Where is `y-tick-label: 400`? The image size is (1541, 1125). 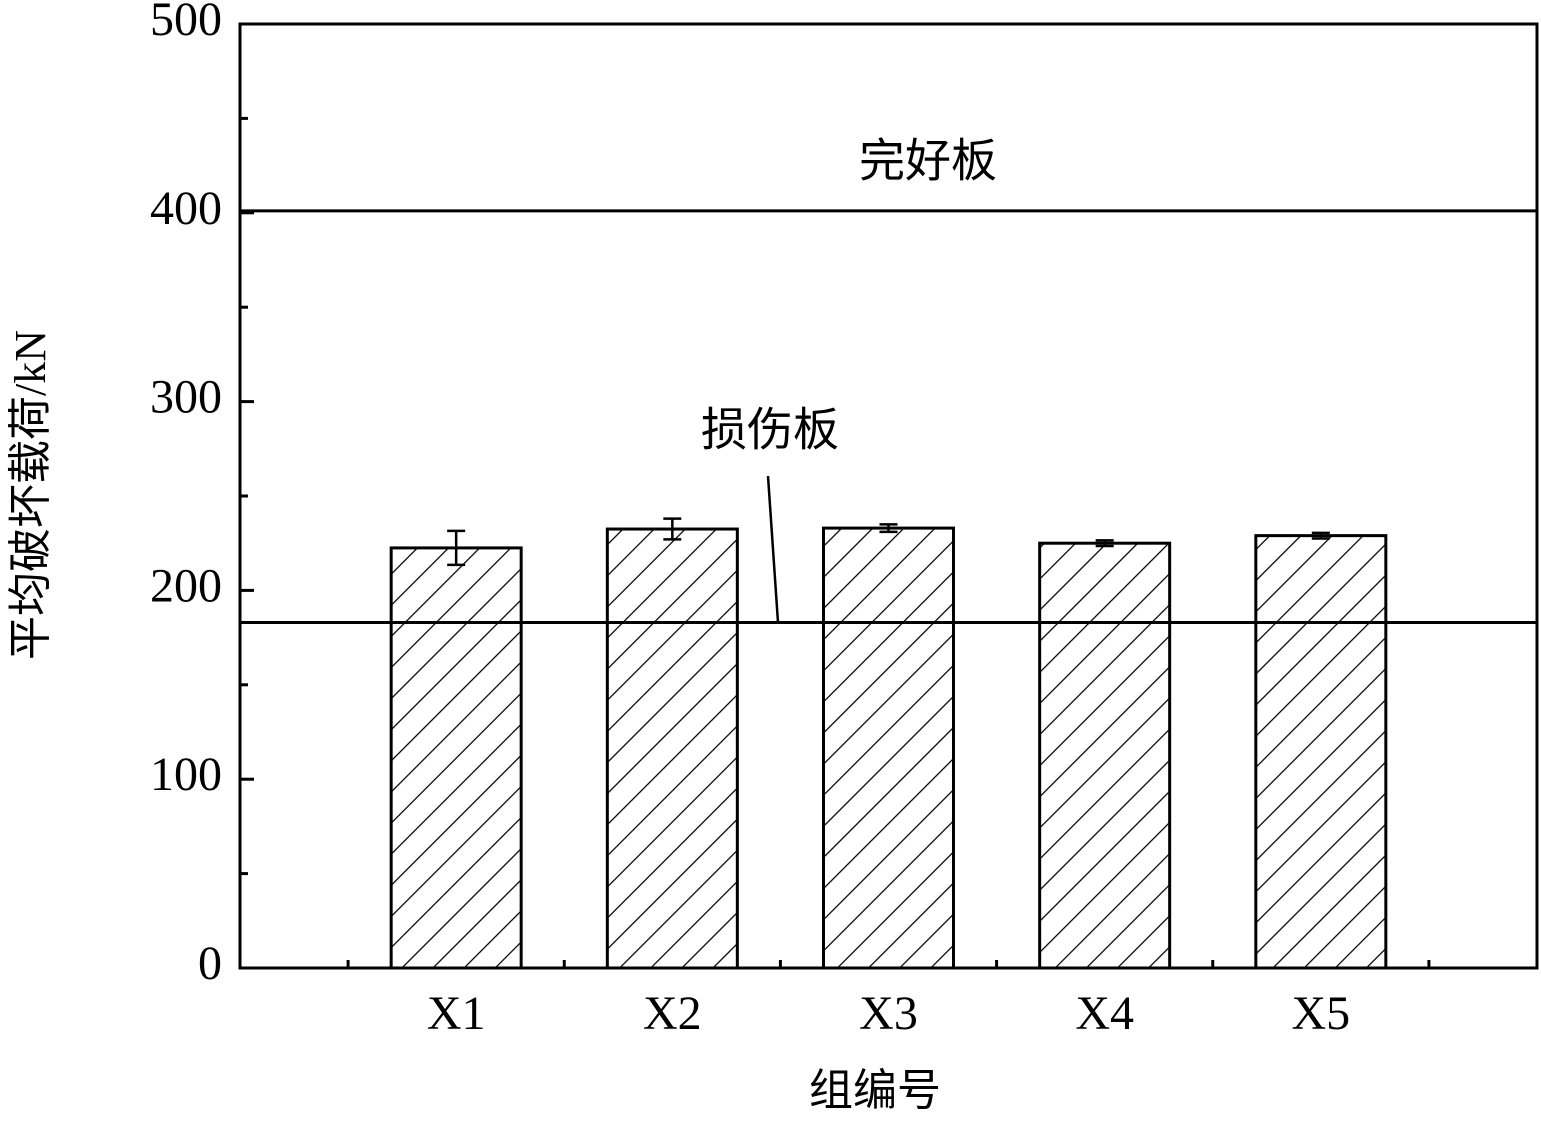
y-tick-label: 400 is located at coordinates (186, 208).